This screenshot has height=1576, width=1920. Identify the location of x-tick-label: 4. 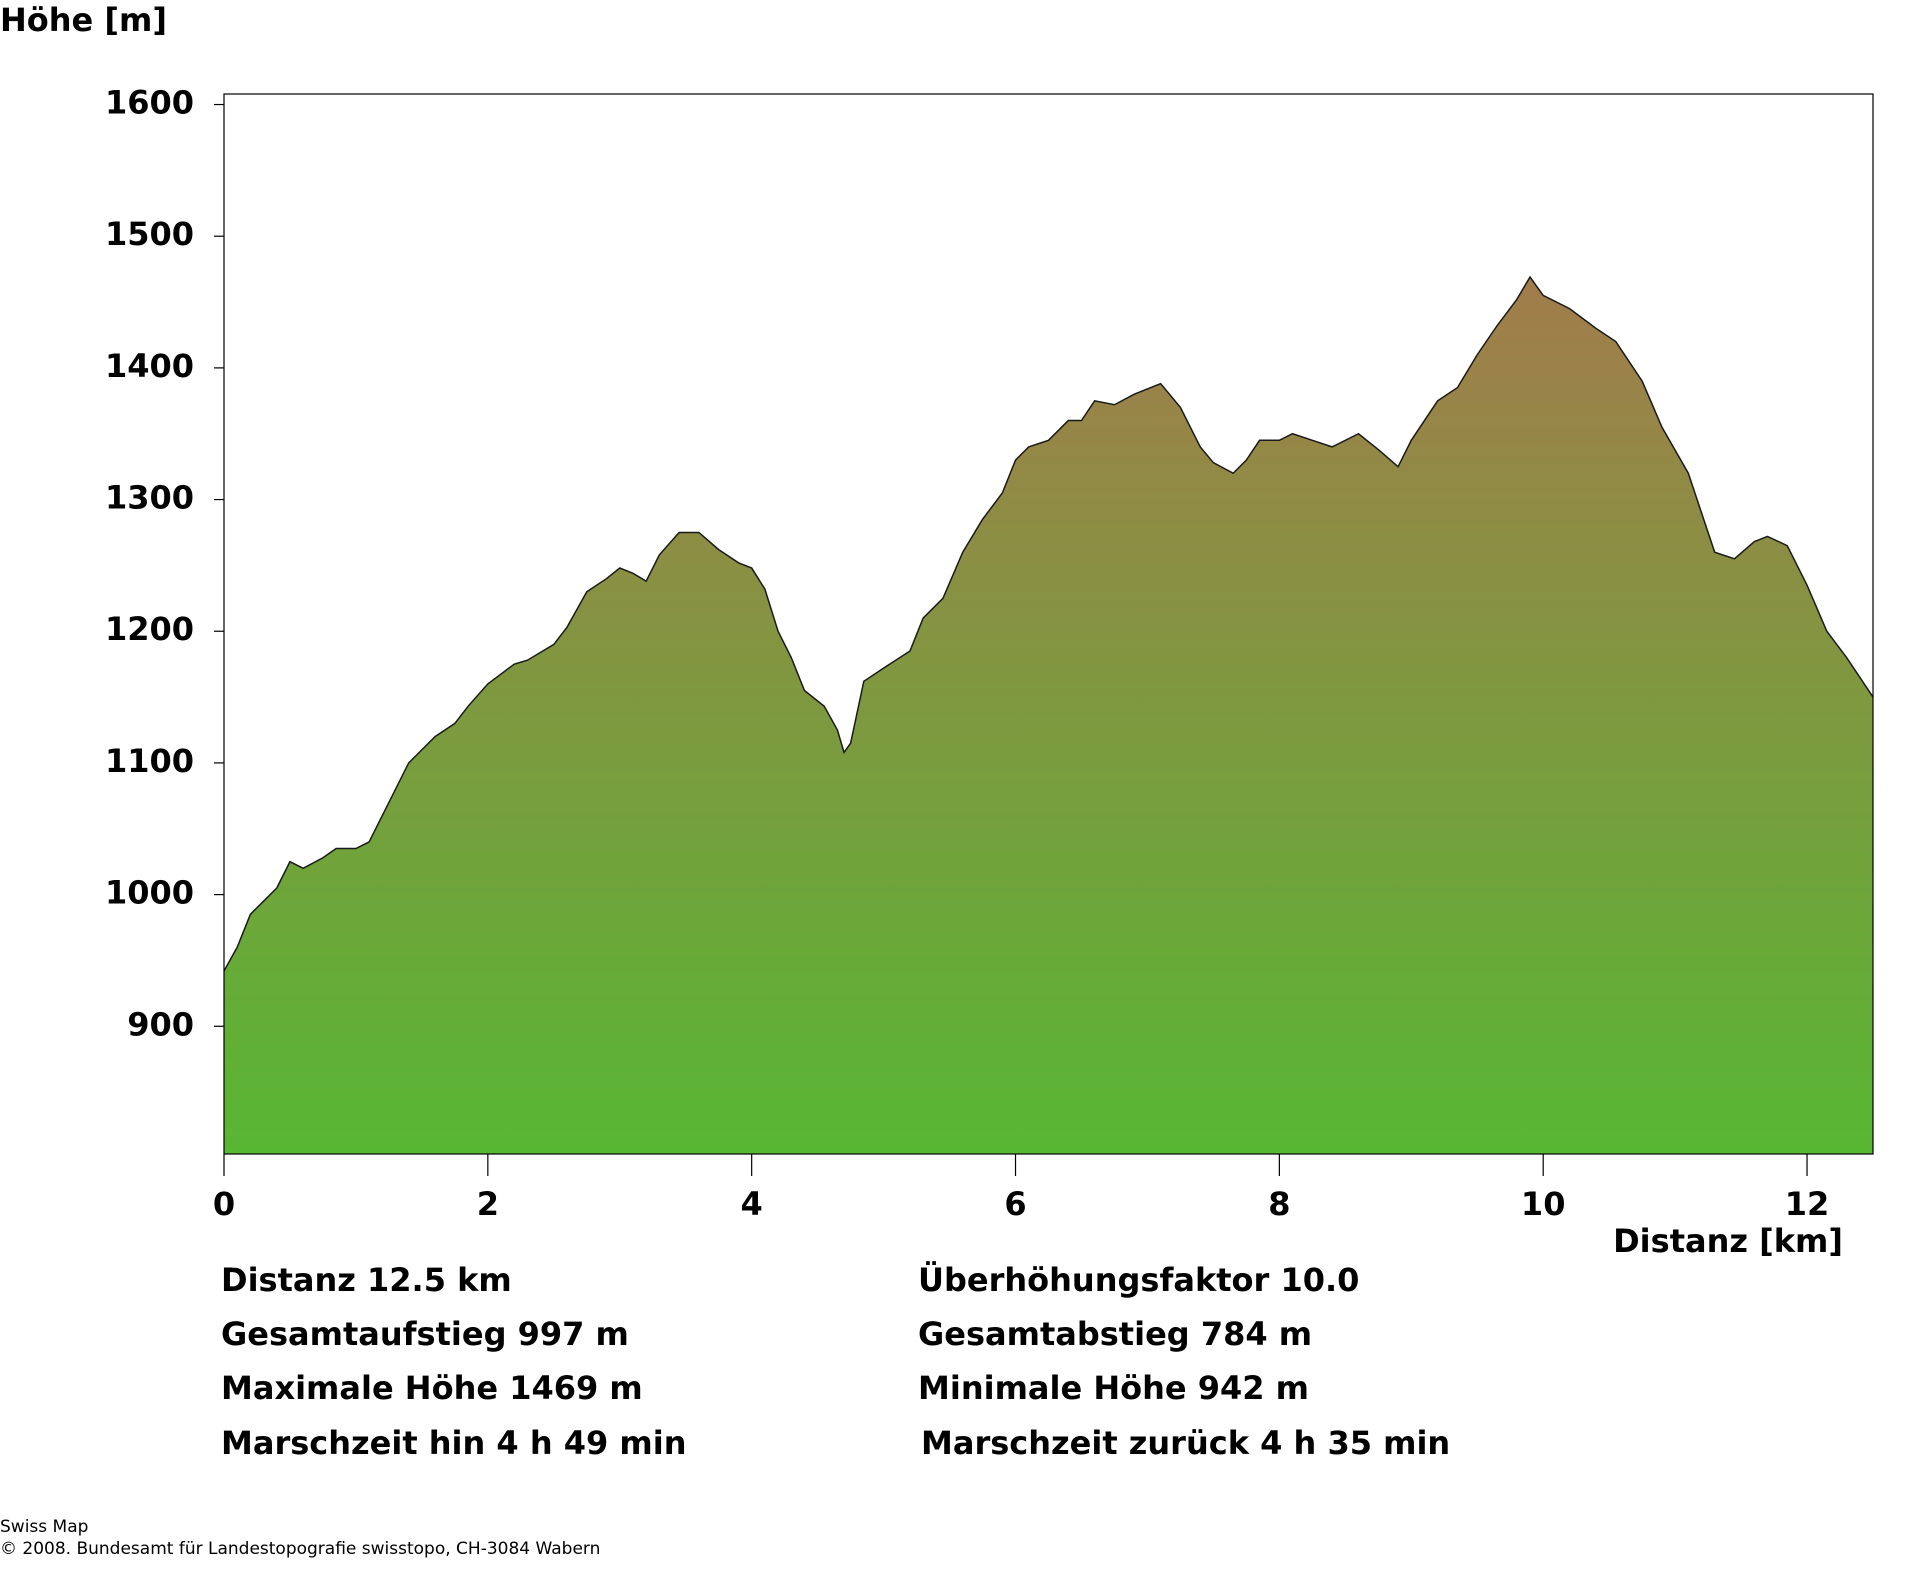
(752, 1204).